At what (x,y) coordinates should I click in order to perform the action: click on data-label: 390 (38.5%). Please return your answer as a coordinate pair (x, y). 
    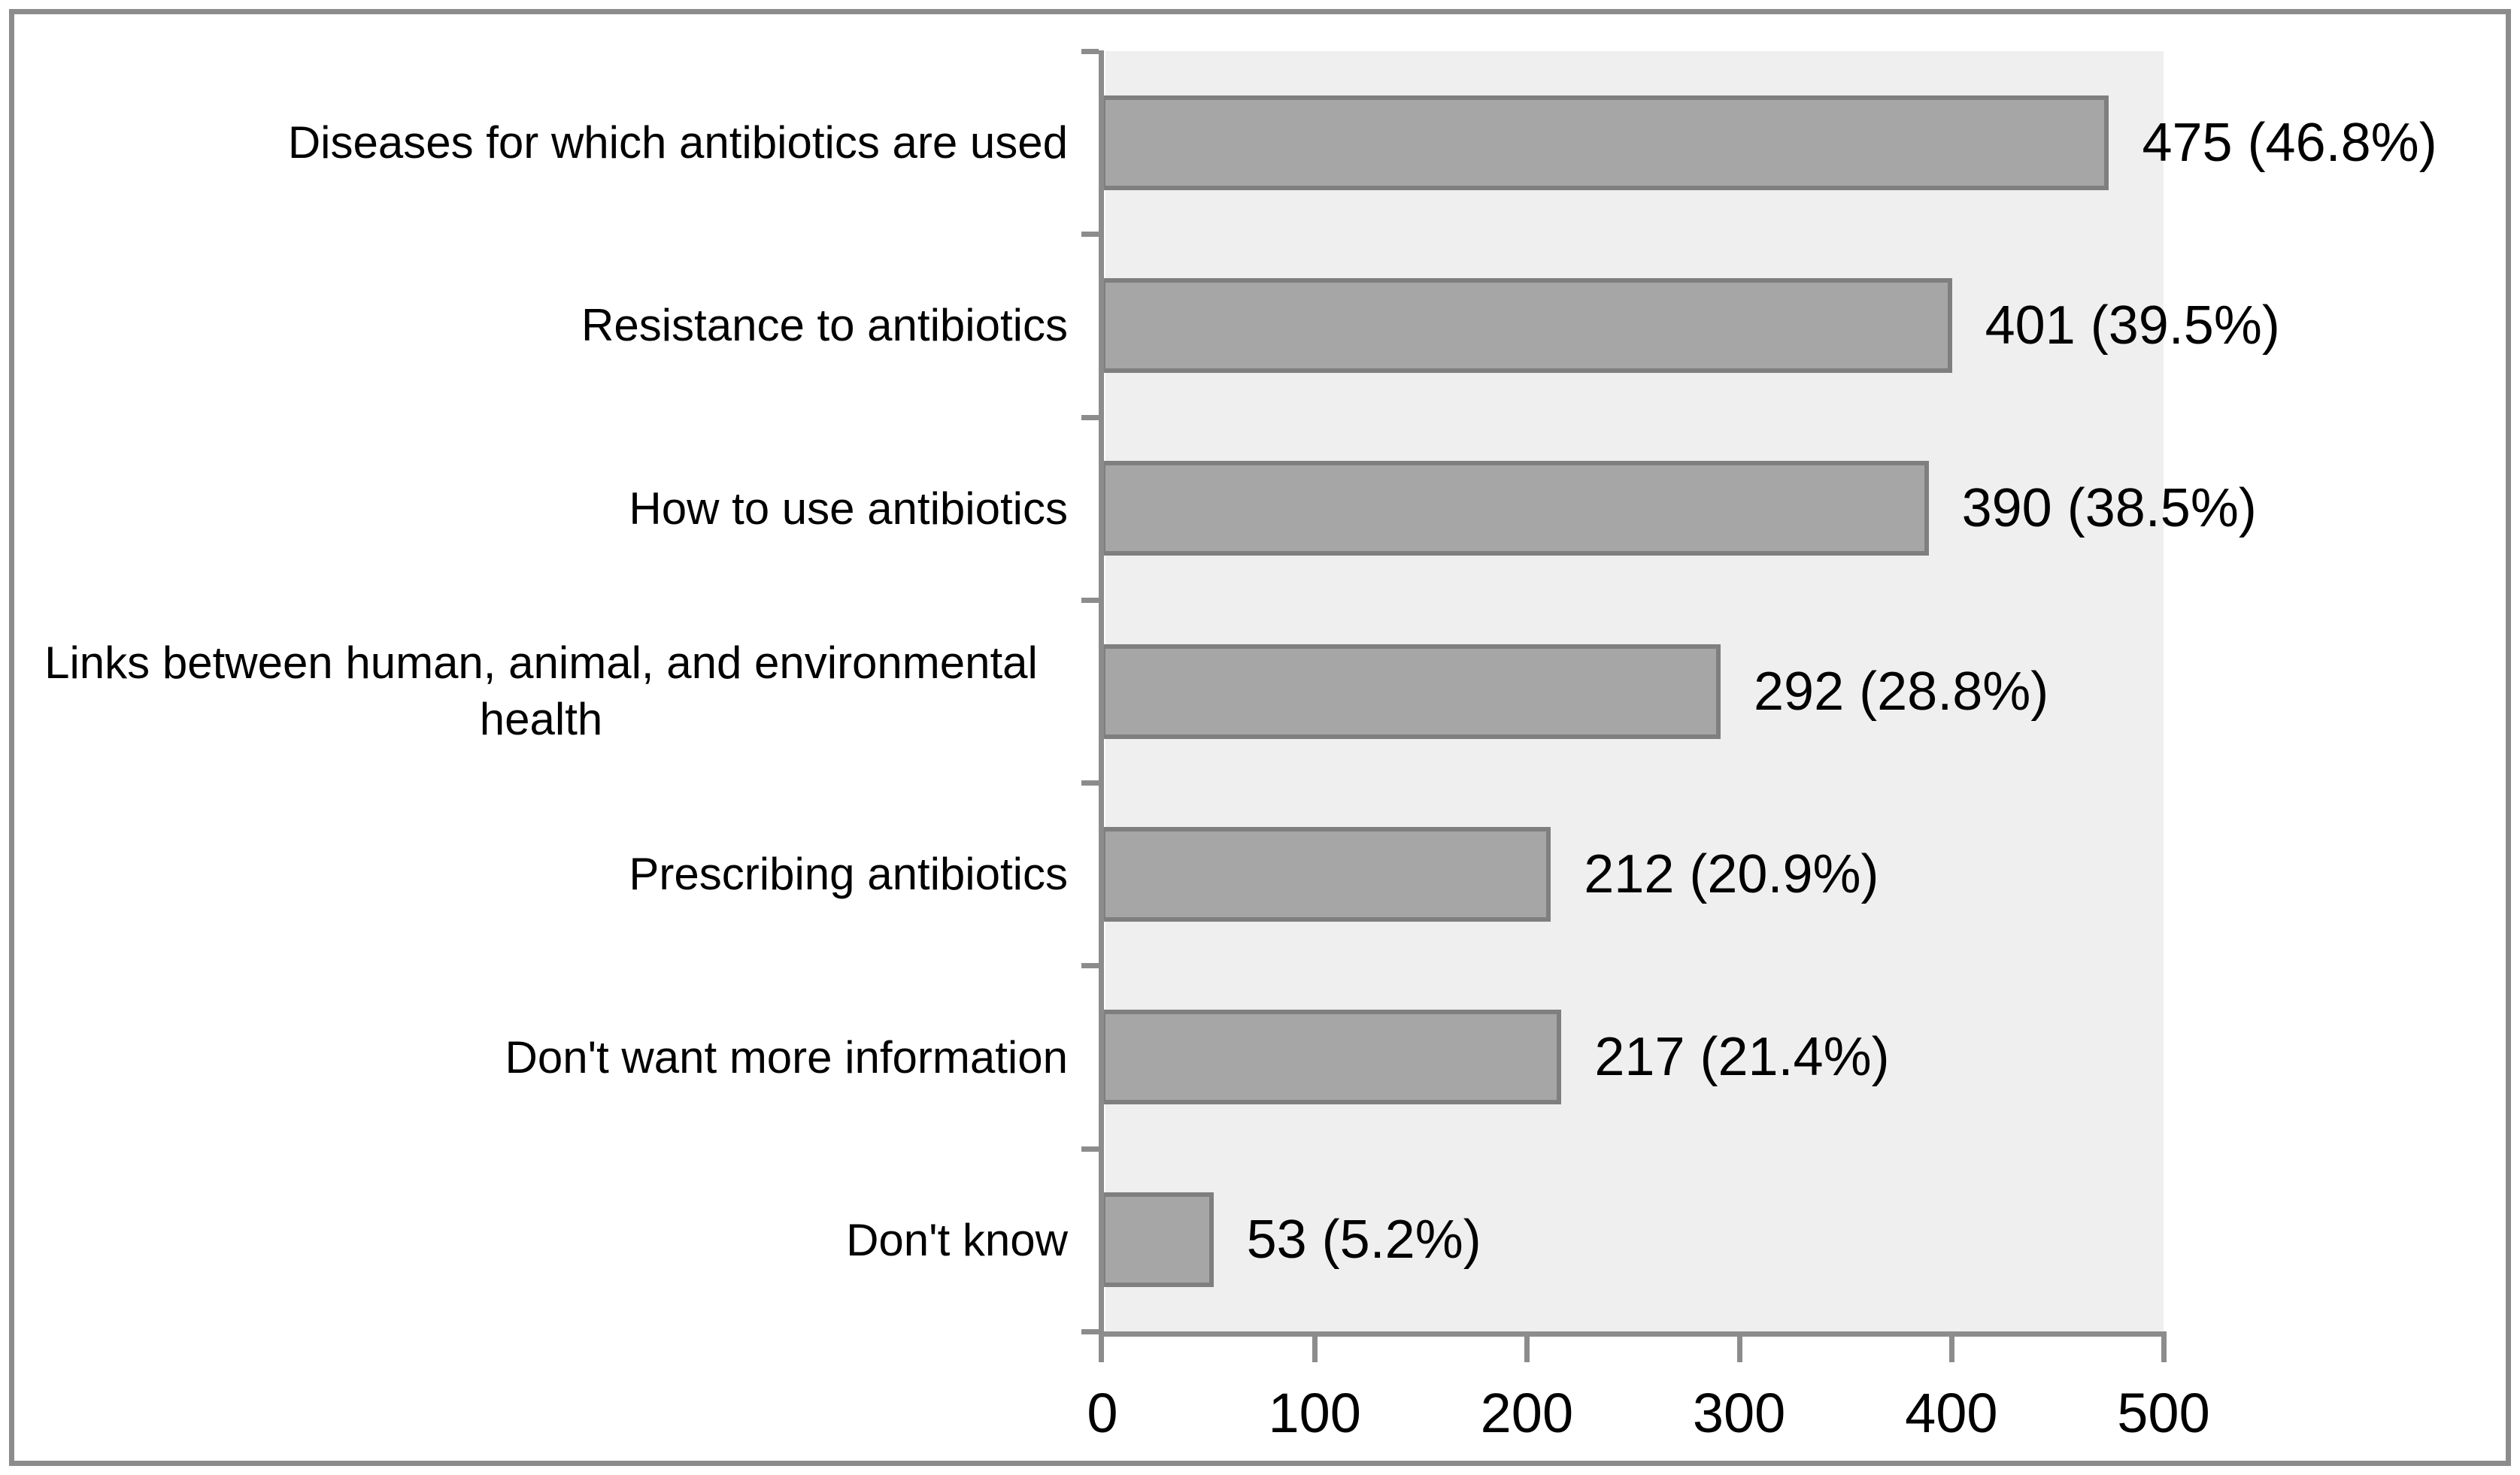
    Looking at the image, I should click on (2109, 508).